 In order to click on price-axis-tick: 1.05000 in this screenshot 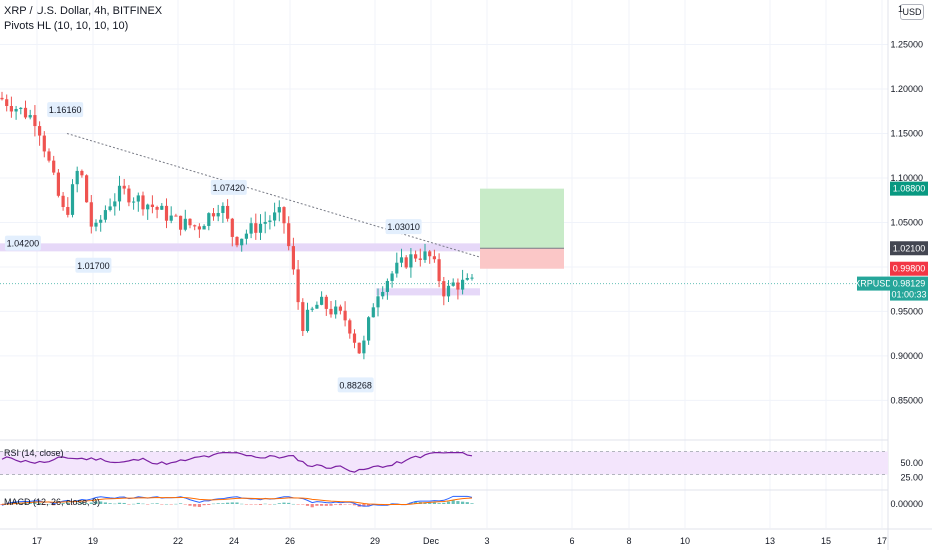, I will do `click(906, 222)`.